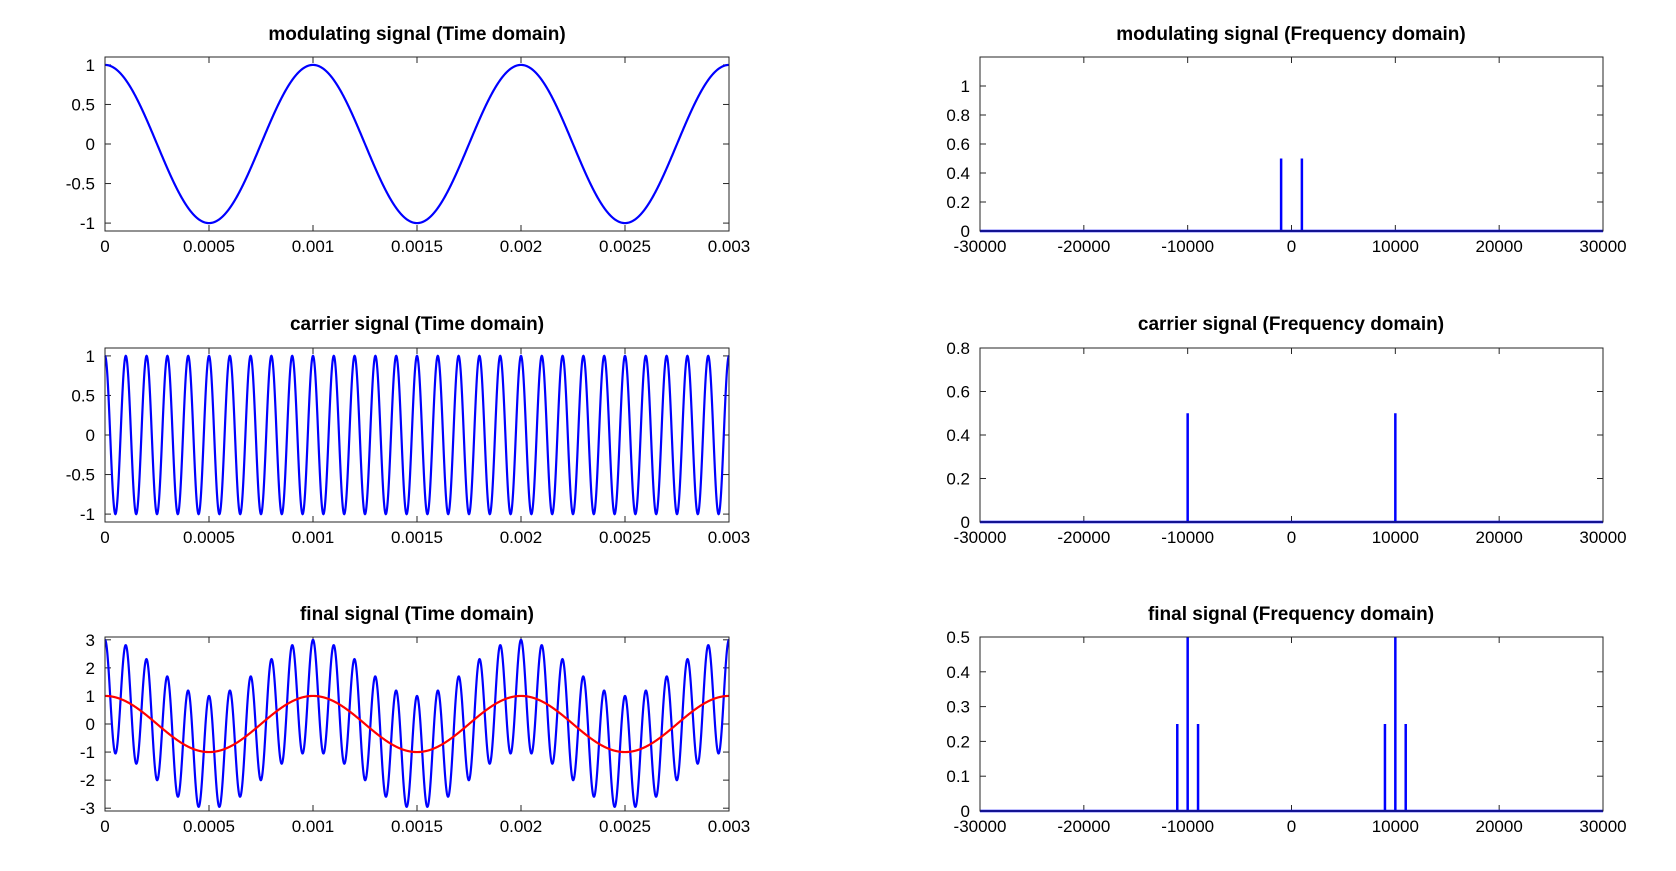 The height and width of the screenshot is (871, 1676). I want to click on subplot-title: final signal (Frequency domain), so click(1291, 614).